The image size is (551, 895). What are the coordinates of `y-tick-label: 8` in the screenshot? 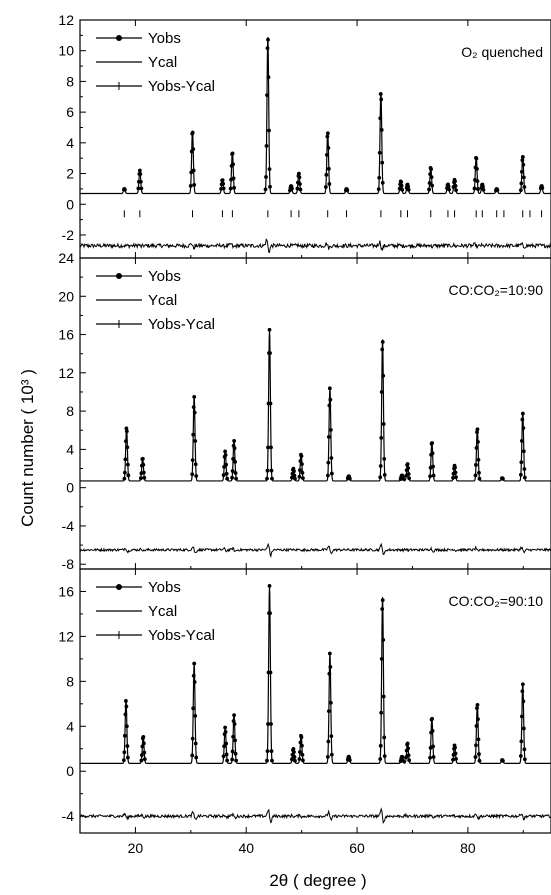 It's located at (70, 681).